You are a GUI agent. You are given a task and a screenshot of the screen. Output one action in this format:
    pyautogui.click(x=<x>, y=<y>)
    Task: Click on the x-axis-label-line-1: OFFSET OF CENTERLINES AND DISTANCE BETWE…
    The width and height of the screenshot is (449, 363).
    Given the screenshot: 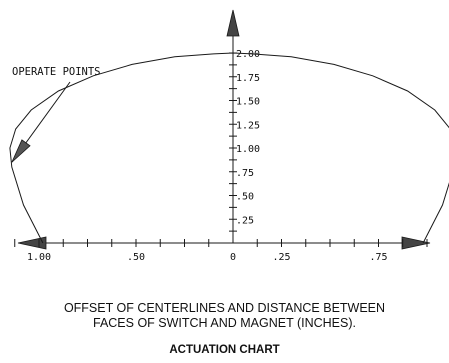 What is the action you would take?
    pyautogui.click(x=224, y=308)
    